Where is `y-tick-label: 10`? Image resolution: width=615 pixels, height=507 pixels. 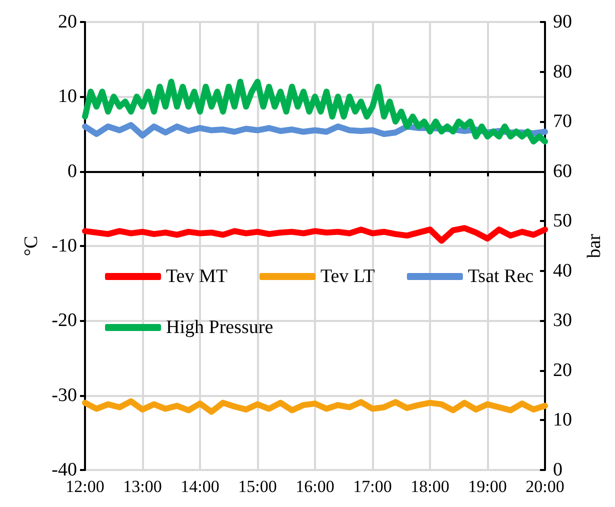
y-tick-label: 10 is located at coordinates (67, 97).